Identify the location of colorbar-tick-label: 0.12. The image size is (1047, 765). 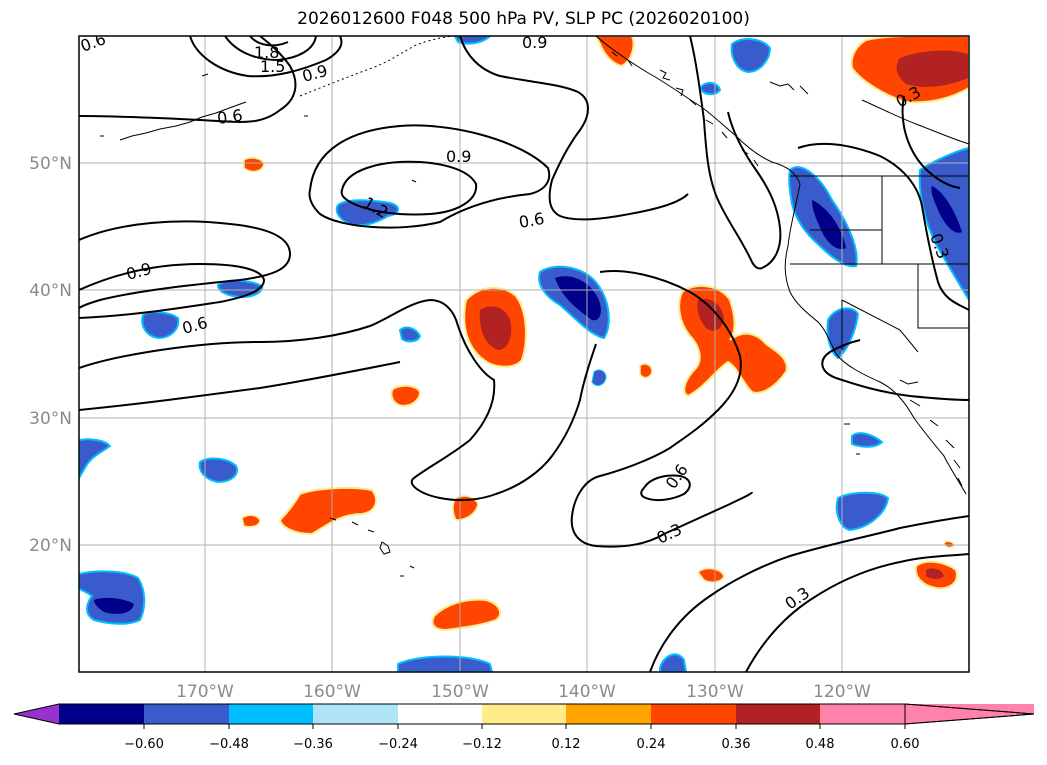
(566, 744).